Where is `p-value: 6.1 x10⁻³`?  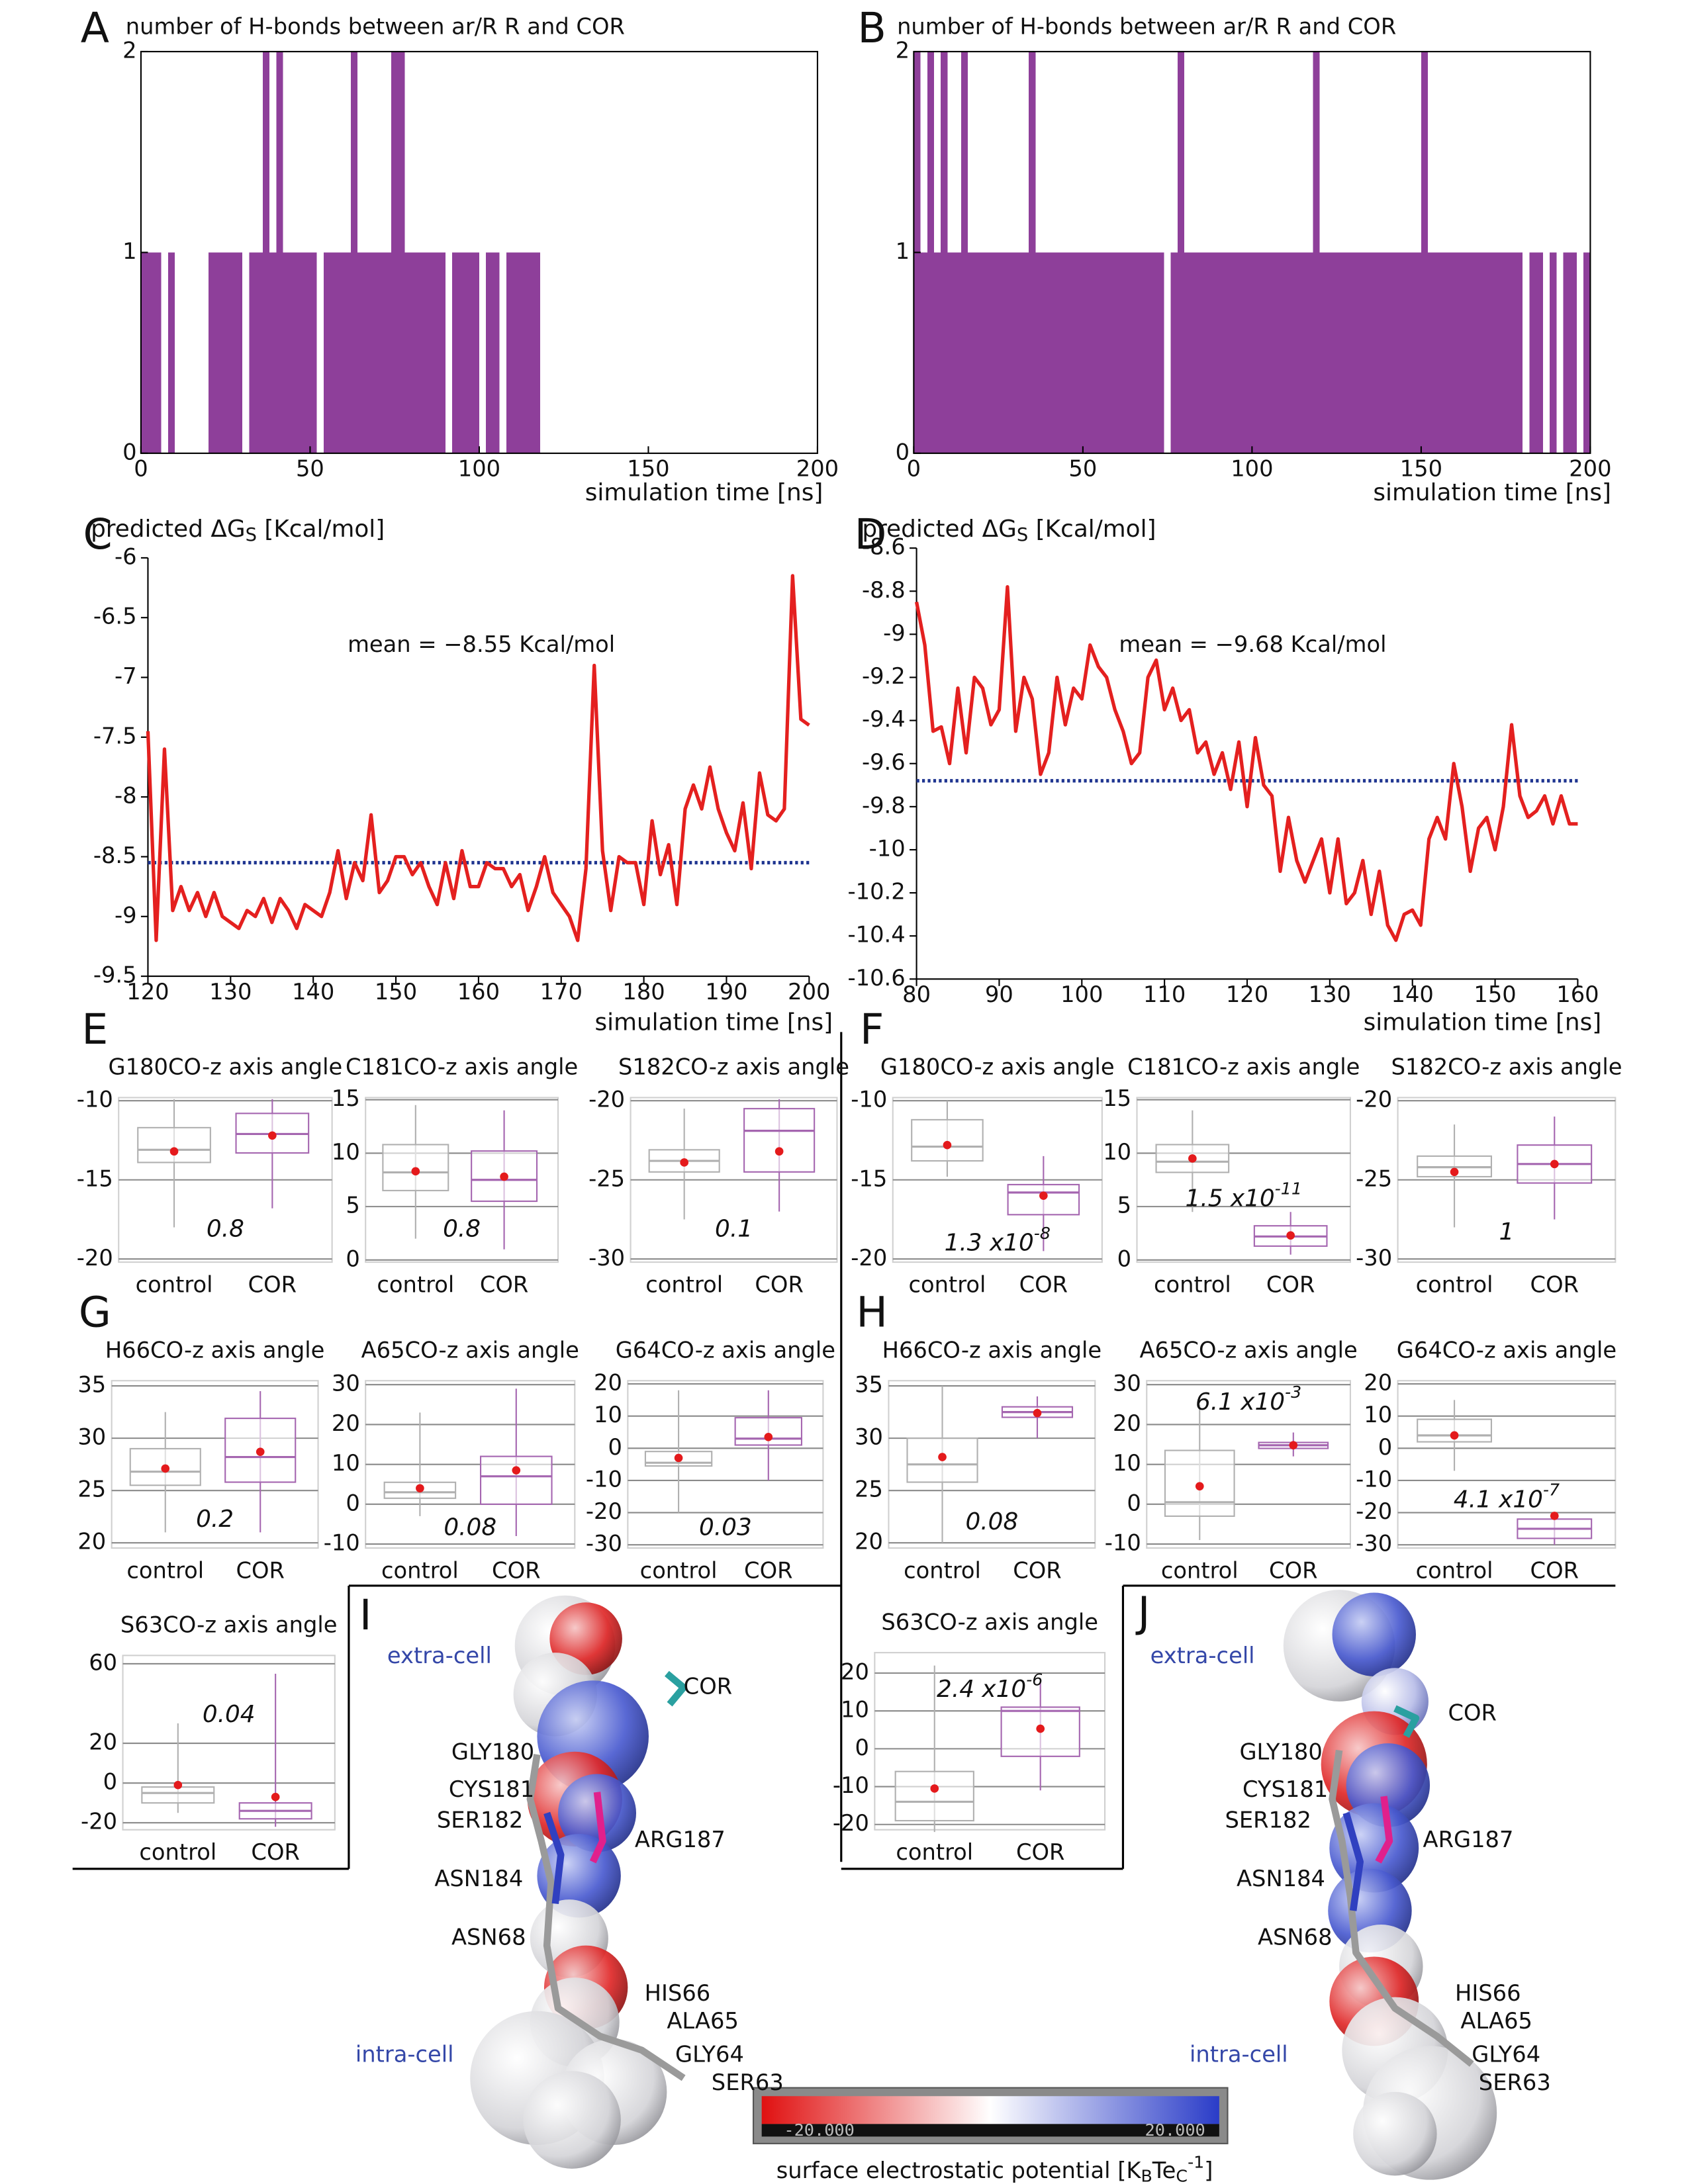 p-value: 6.1 x10⁻³ is located at coordinates (1248, 1399).